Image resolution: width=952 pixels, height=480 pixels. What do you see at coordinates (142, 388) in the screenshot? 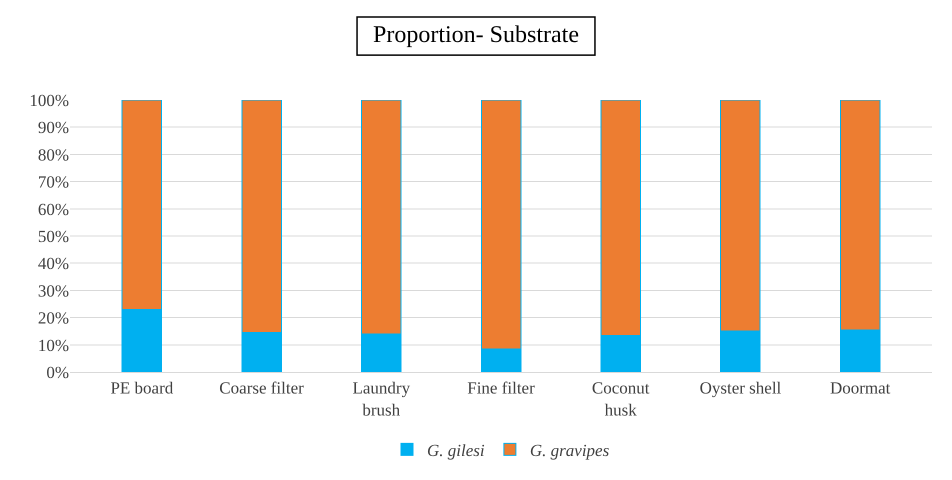
I see `x-tick-label: PE board` at bounding box center [142, 388].